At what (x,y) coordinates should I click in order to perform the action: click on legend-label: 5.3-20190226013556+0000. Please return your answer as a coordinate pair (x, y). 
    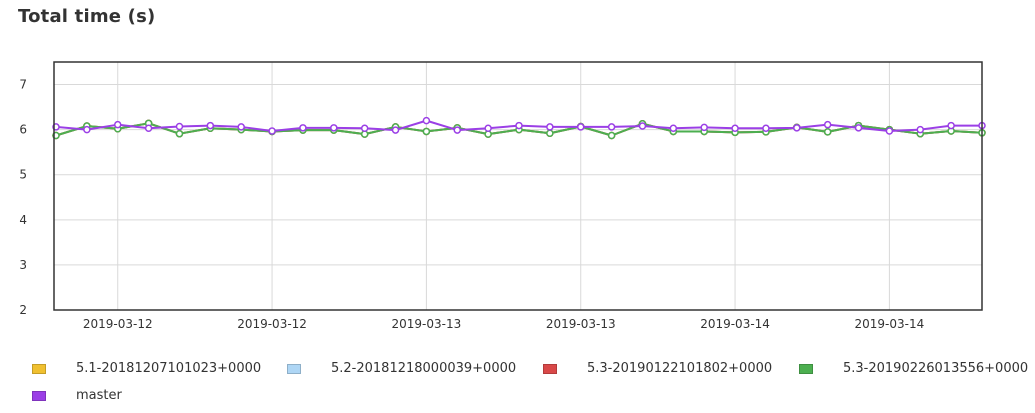
    Looking at the image, I should click on (936, 368).